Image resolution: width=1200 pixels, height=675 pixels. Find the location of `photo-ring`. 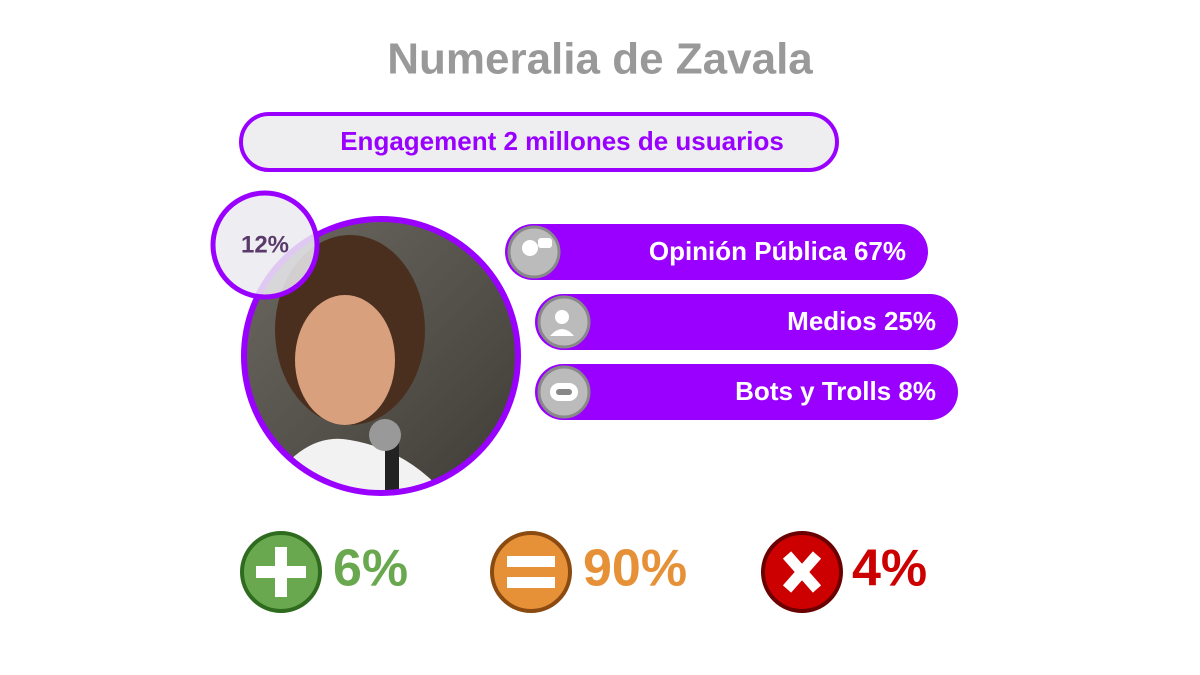

photo-ring is located at coordinates (381, 356).